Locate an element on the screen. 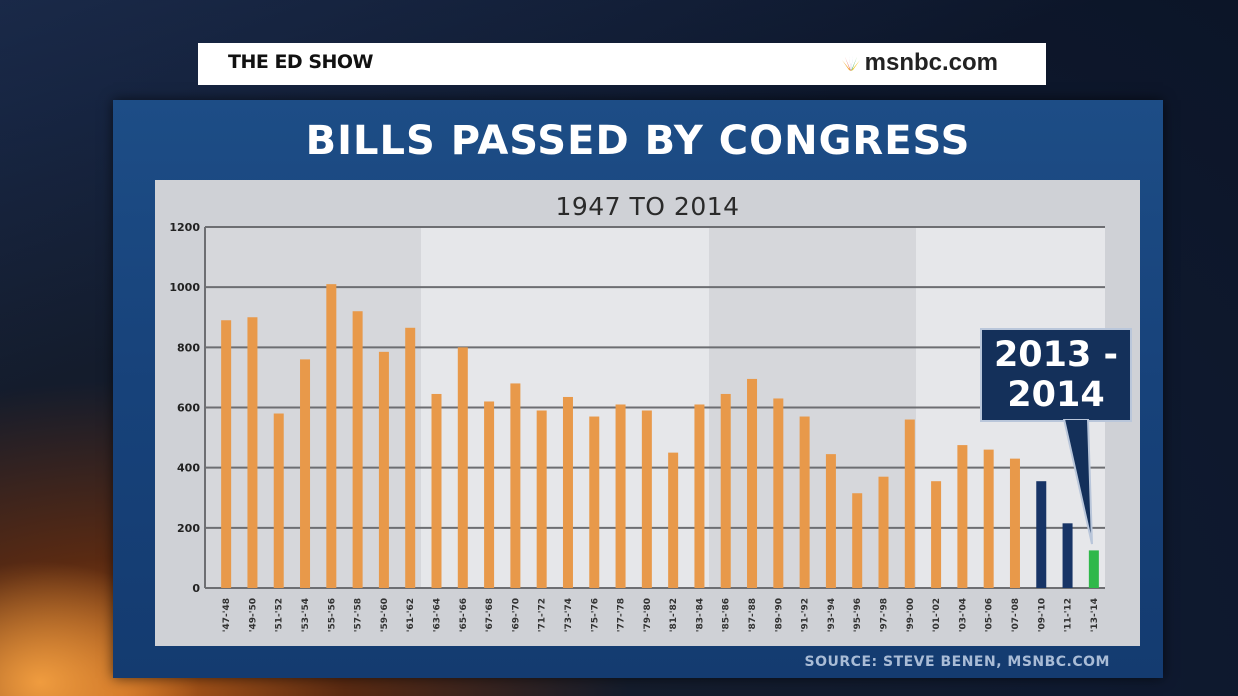  y-tick-label-800: 800 is located at coordinates (188, 347).